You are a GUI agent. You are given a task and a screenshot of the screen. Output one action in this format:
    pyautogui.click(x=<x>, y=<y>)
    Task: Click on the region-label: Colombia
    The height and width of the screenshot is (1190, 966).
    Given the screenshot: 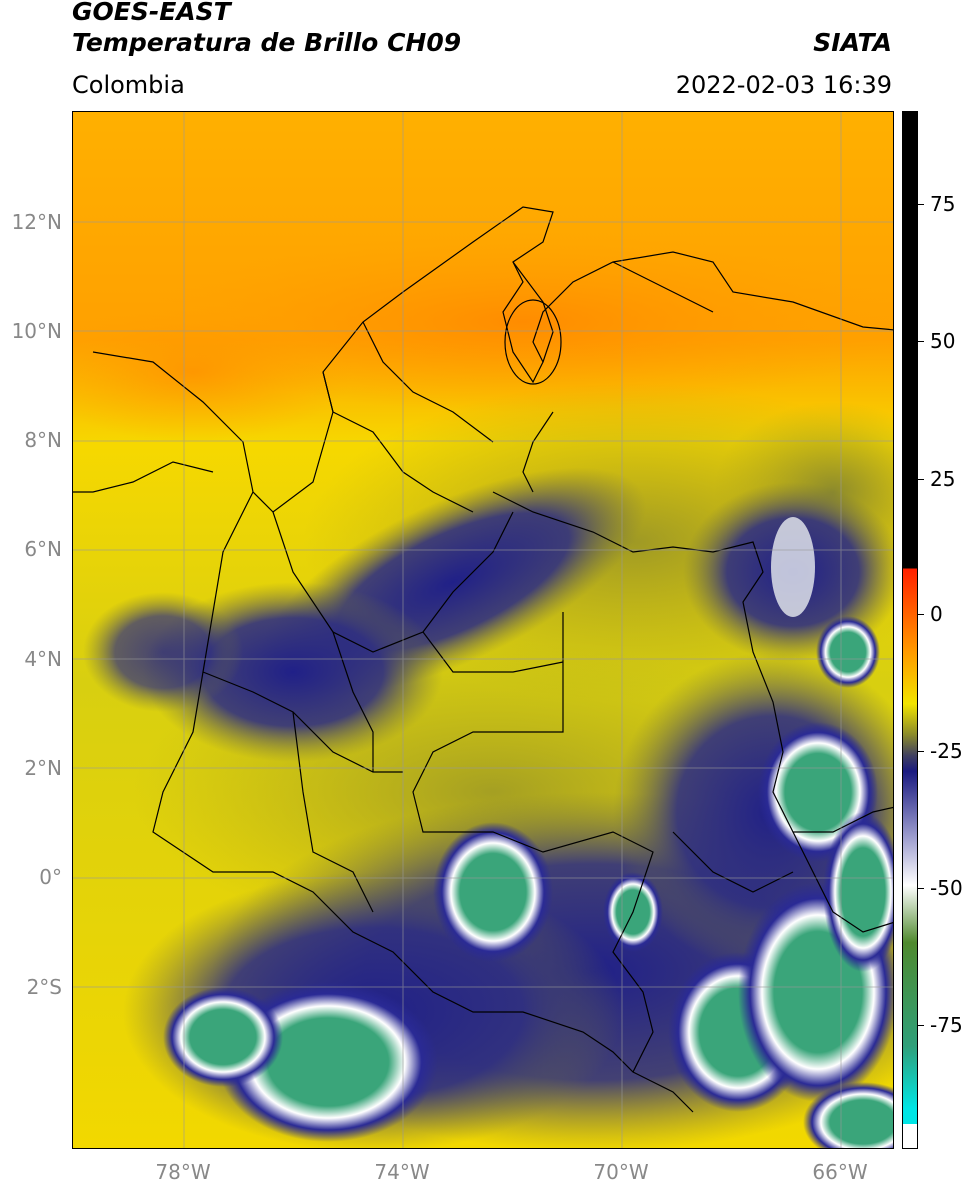 What is the action you would take?
    pyautogui.click(x=128, y=85)
    